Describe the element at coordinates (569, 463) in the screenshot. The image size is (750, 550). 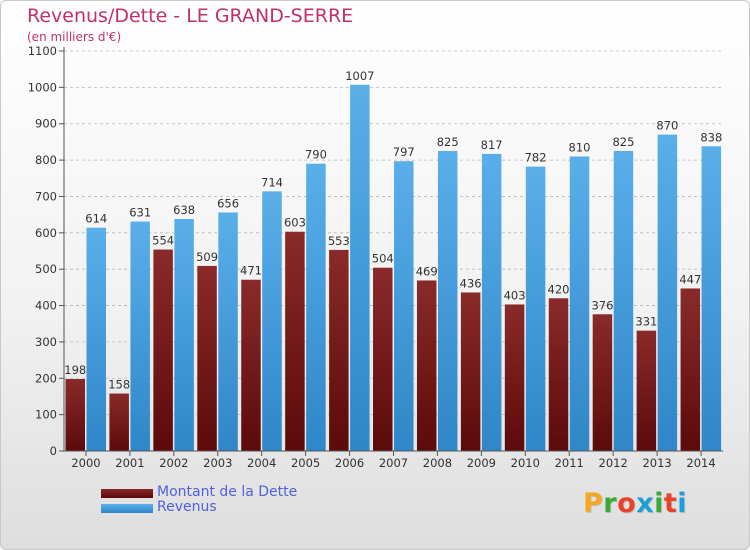
I see `x-tick-label: 2011` at that location.